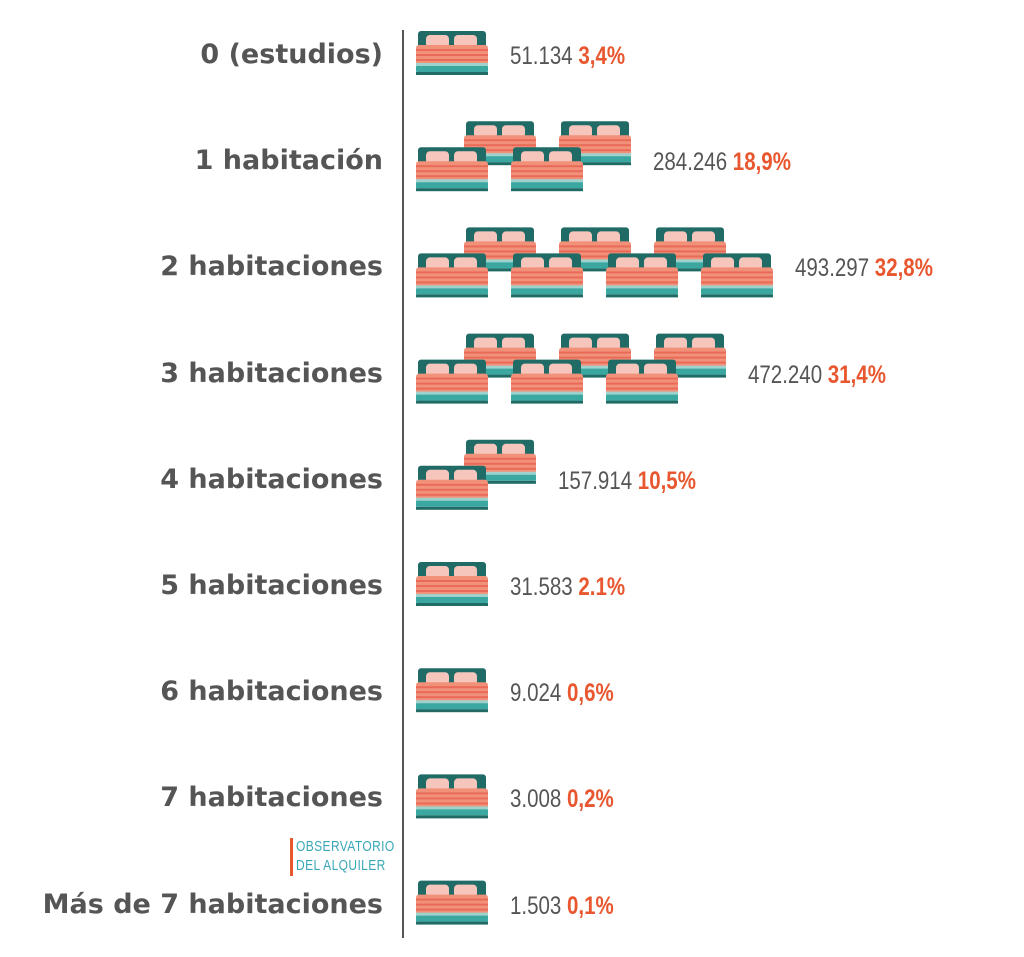 The width and height of the screenshot is (1024, 957). Describe the element at coordinates (761, 162) in the screenshot. I see `percent-value: 18,9%` at that location.